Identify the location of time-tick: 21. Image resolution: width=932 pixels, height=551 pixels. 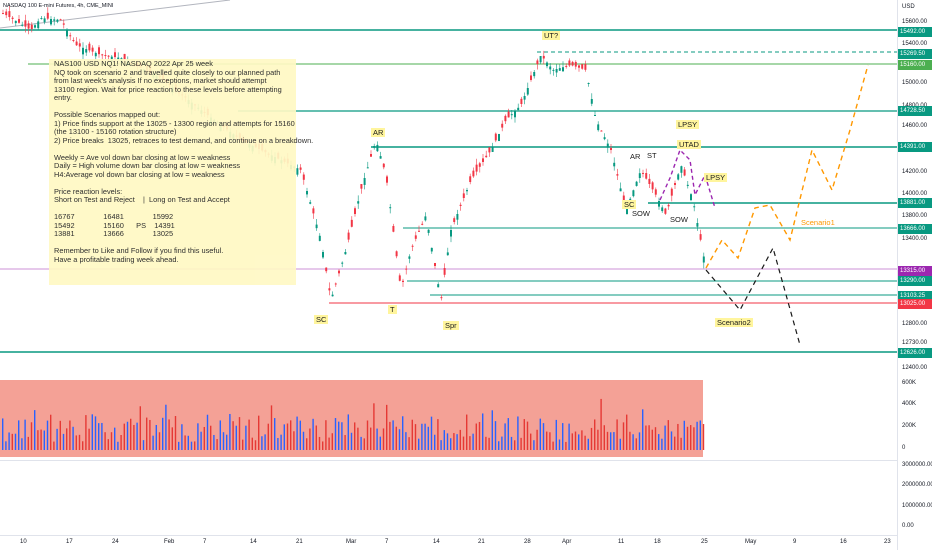
(299, 542).